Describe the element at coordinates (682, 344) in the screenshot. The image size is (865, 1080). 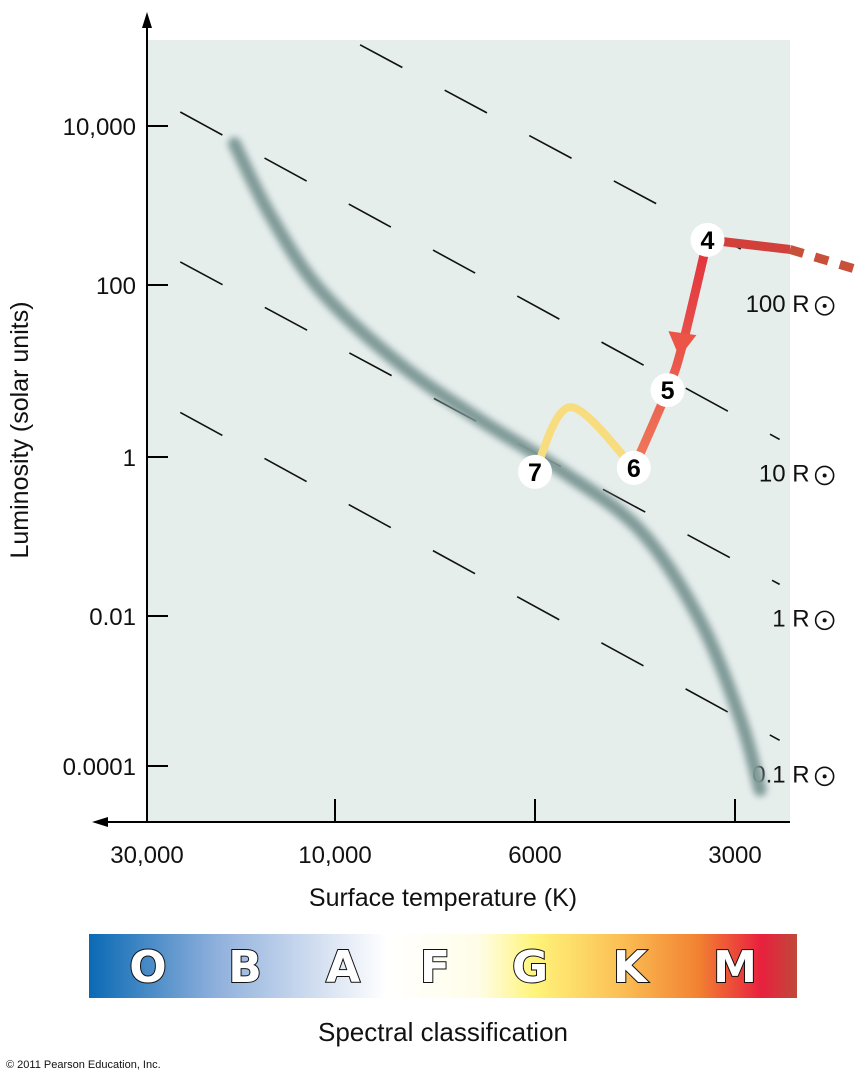
I see `track-arrow-icon` at that location.